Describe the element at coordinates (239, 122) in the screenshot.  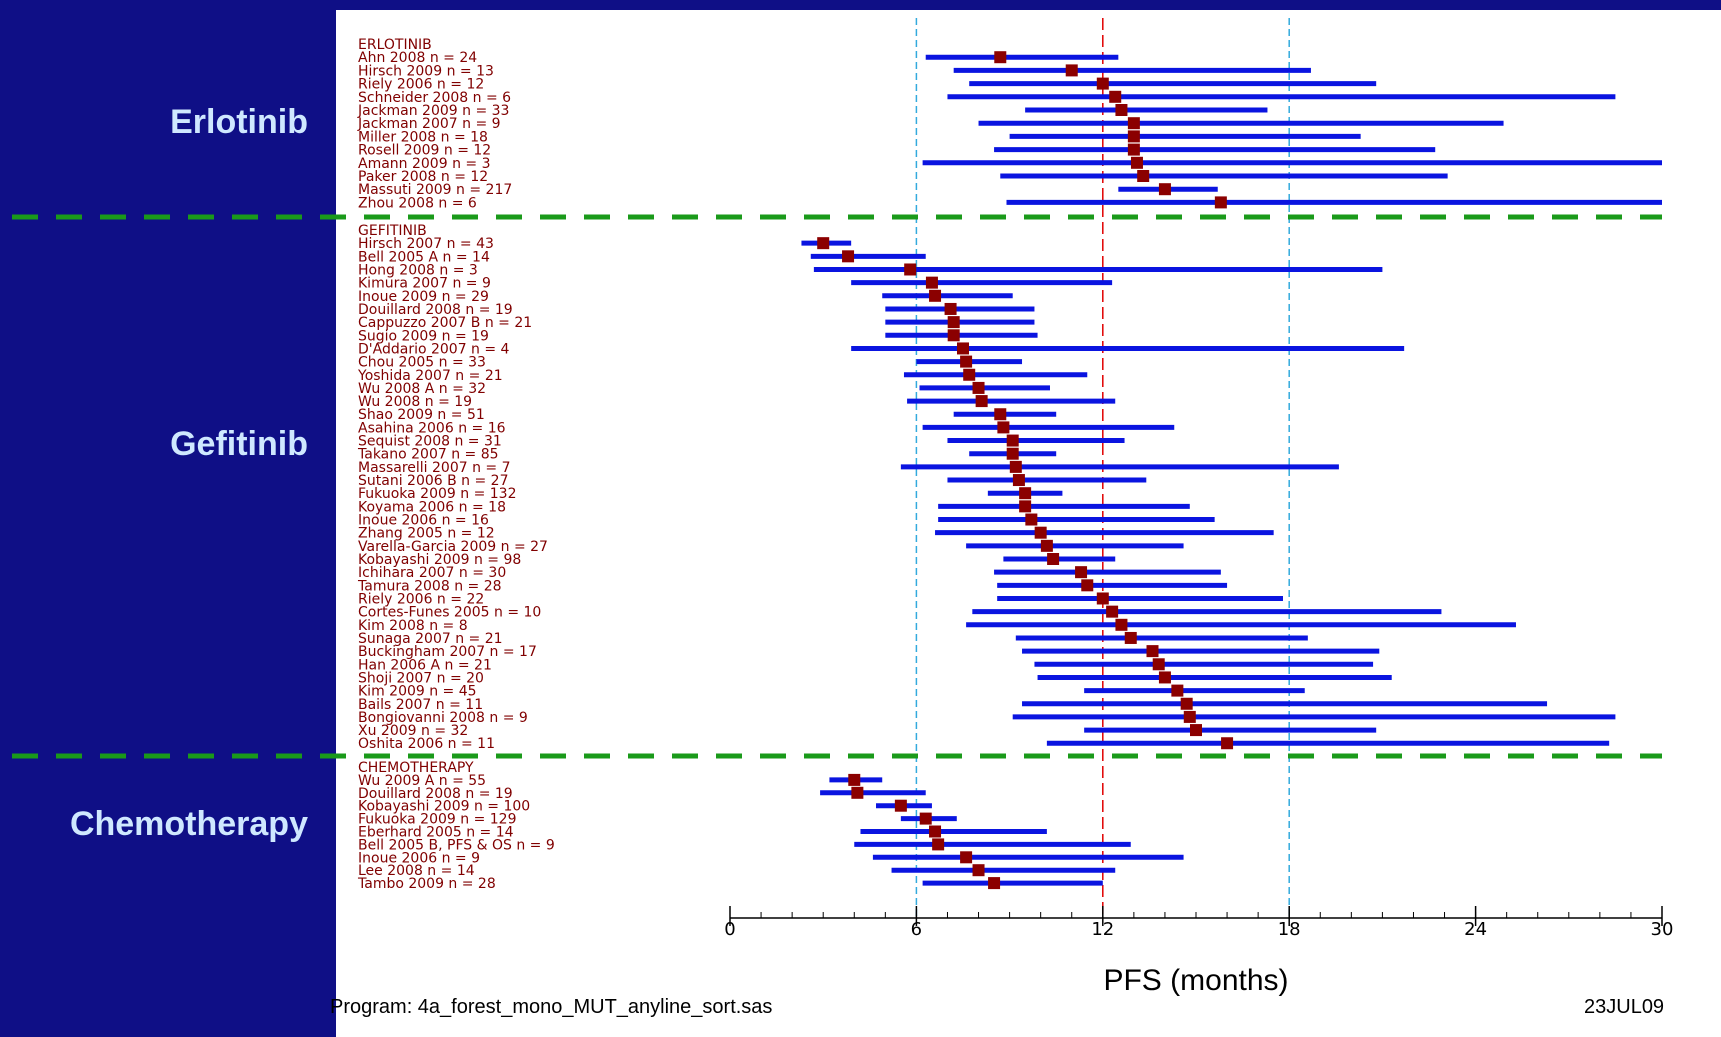
I see `group-title-erlotinib: Erlotinib` at that location.